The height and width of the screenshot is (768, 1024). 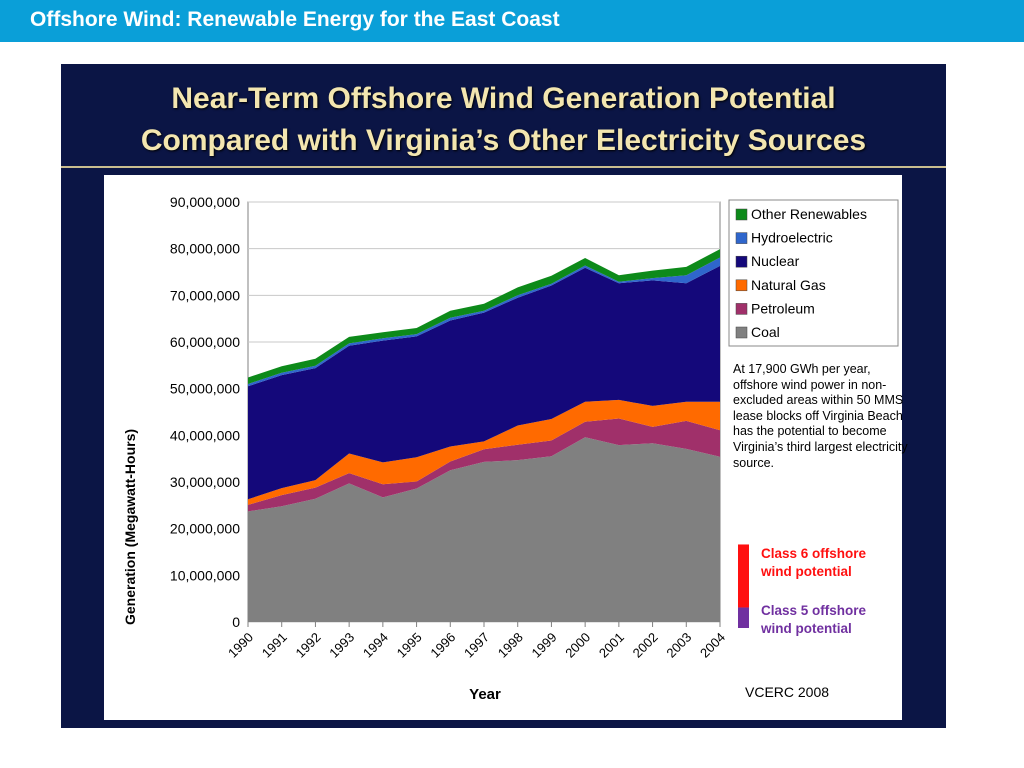 I want to click on y-tick-label: 50,000,000, so click(x=205, y=389).